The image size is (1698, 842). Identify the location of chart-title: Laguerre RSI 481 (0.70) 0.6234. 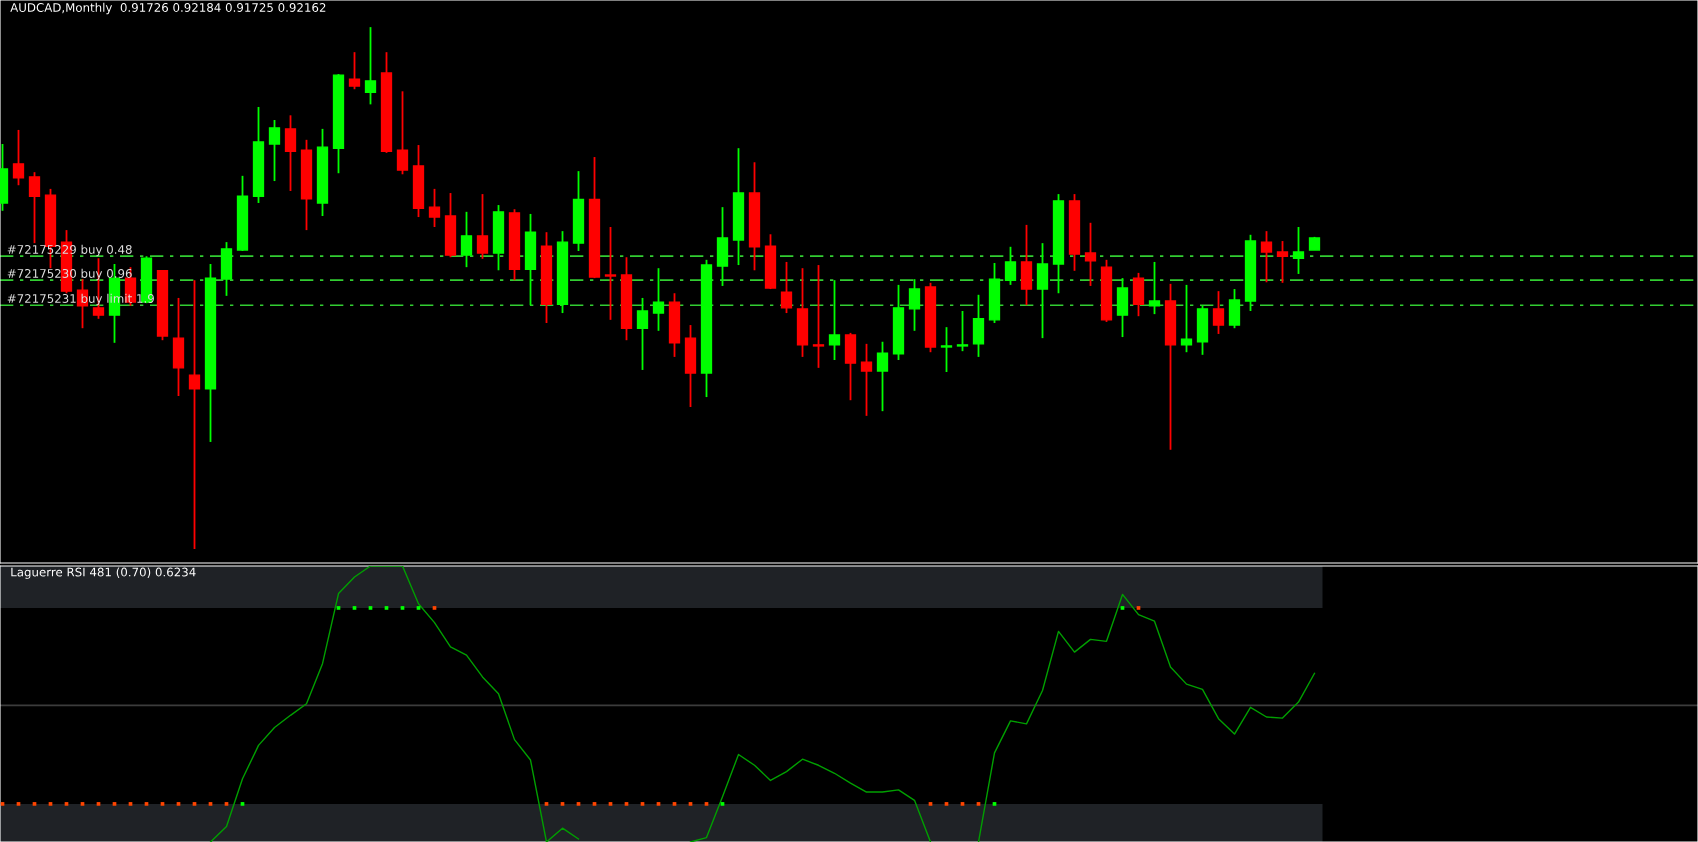
(103, 573).